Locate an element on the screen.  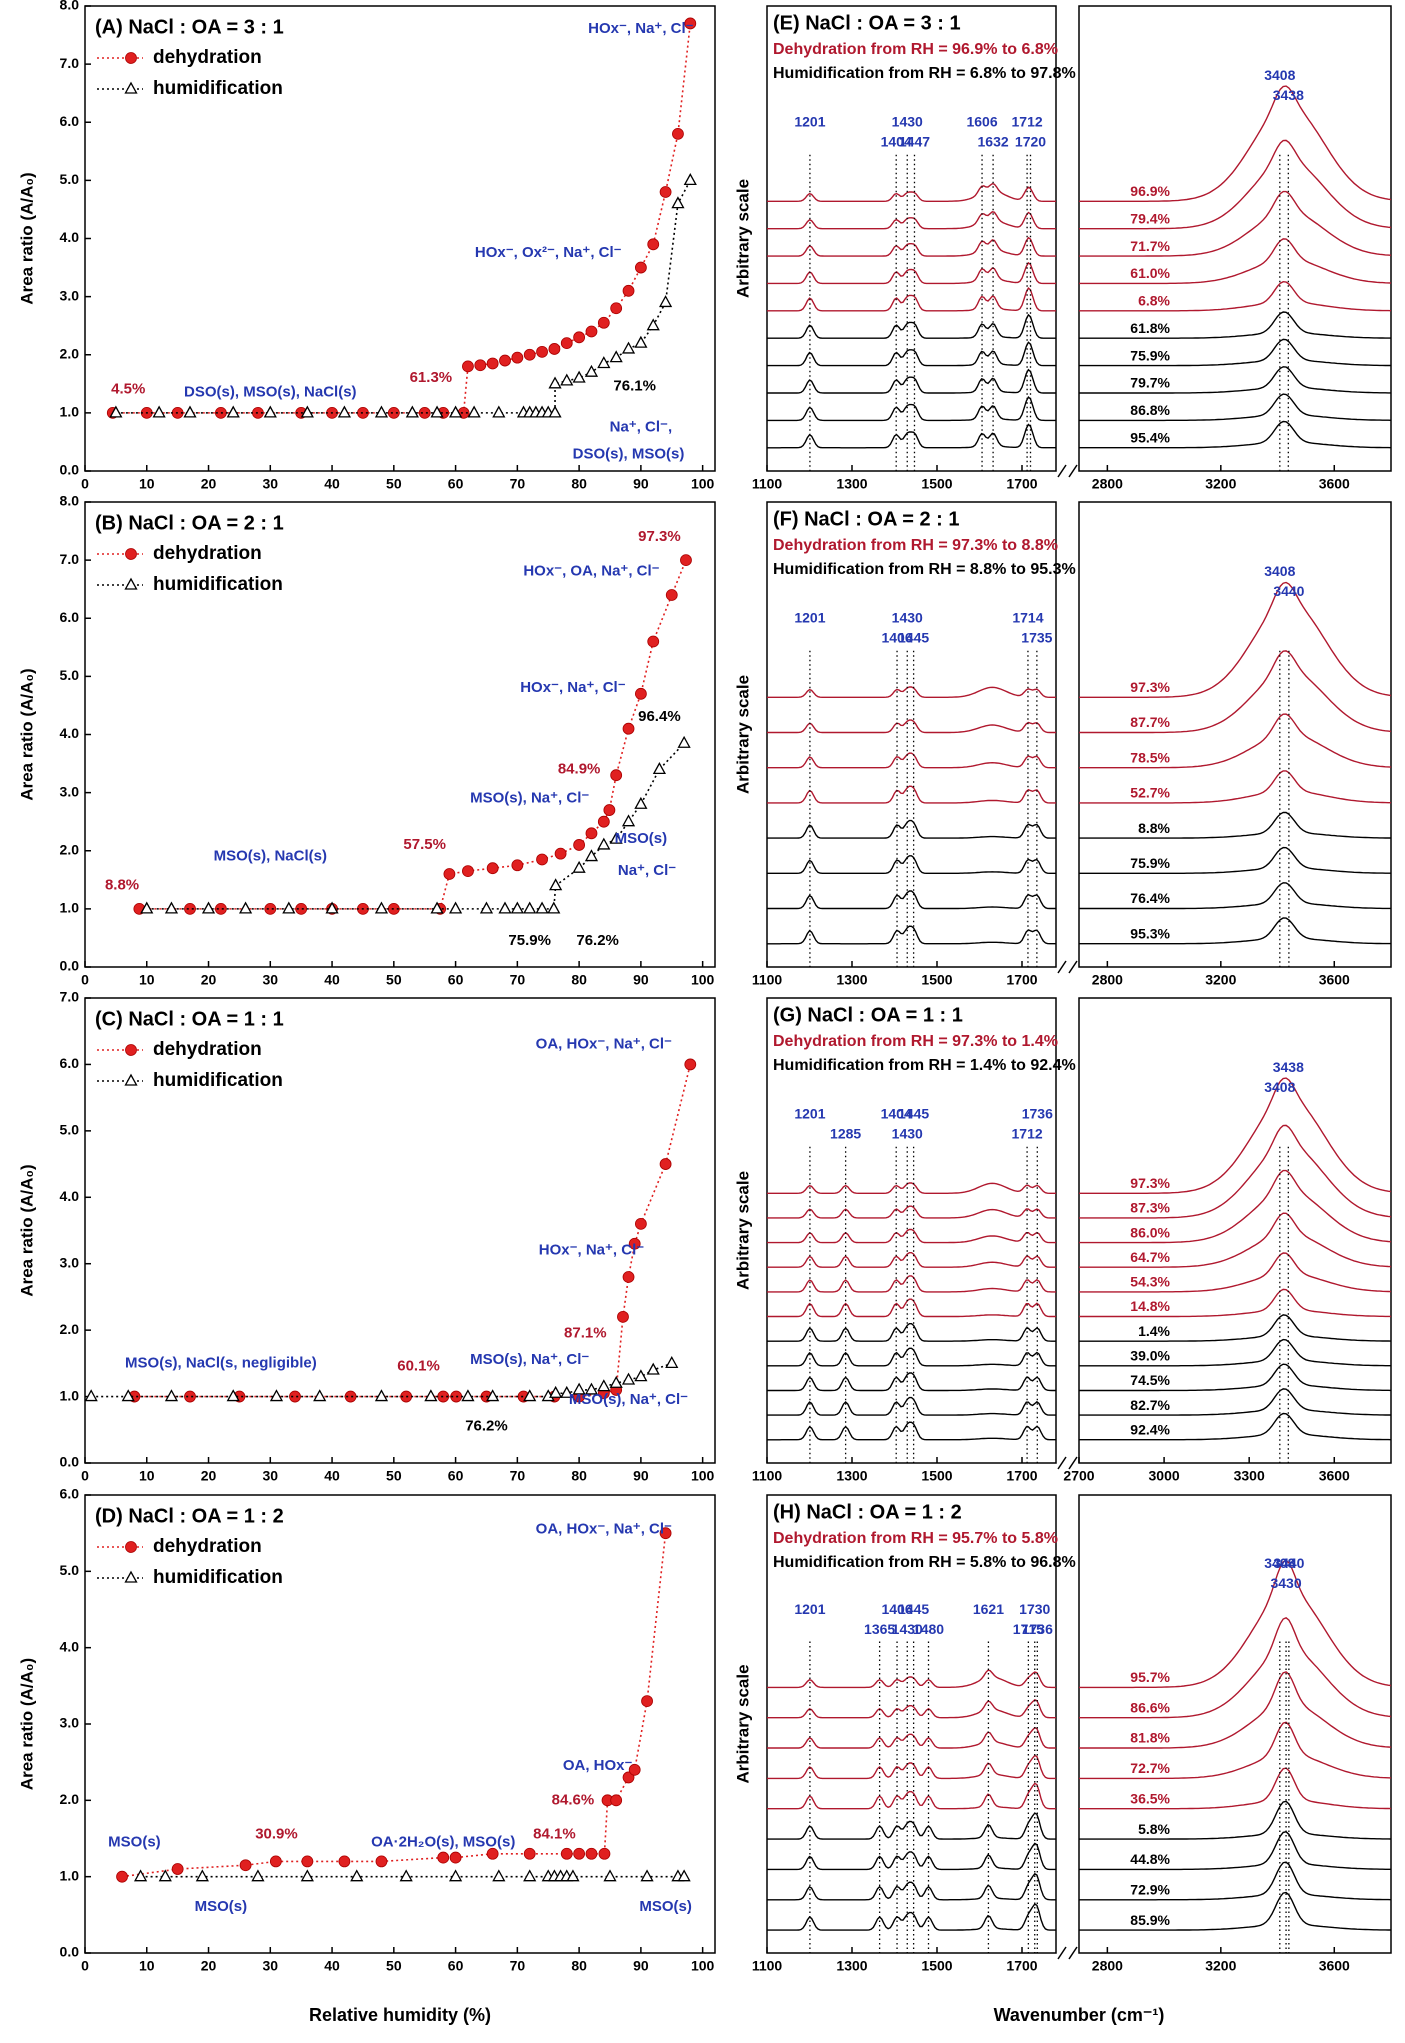
panel-title: (H) NaCl : OA = 1 : 2 is located at coordinates (867, 1512).